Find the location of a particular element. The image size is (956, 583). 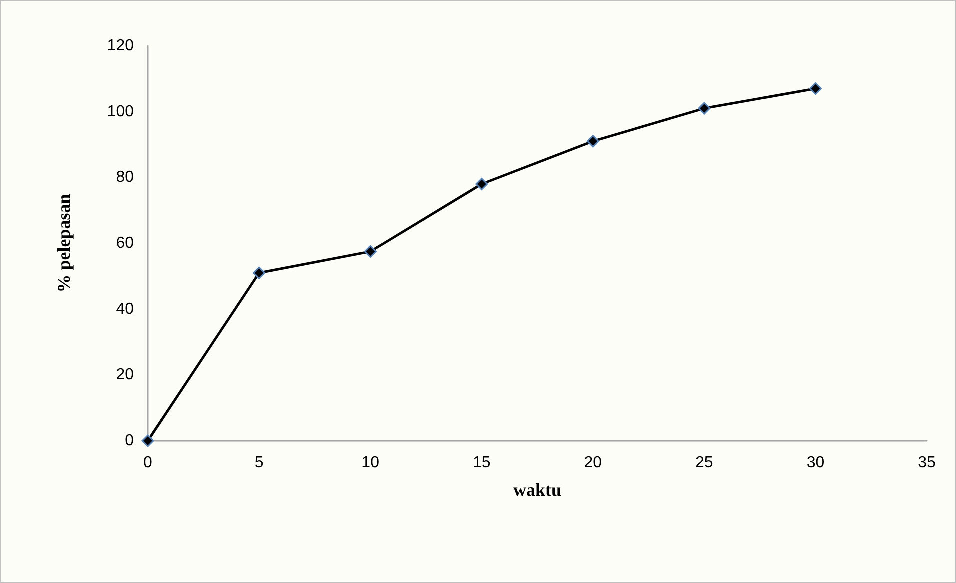

y-tick-label: 120 is located at coordinates (120, 46).